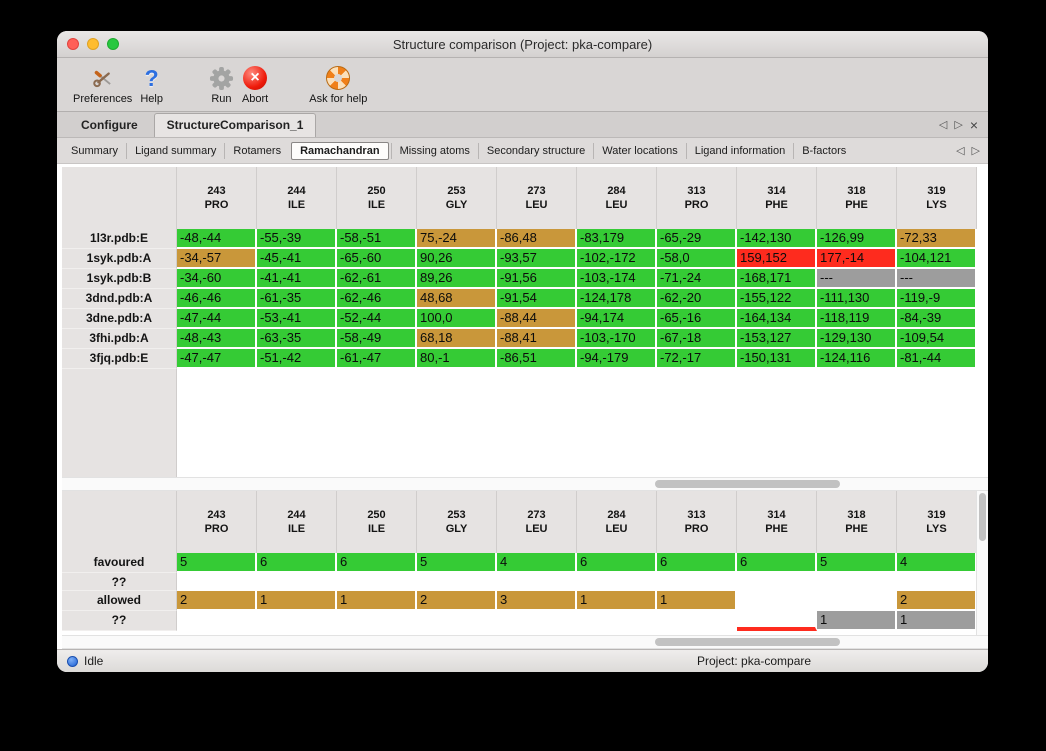 This screenshot has width=1046, height=751. I want to click on data-cell: 3, so click(537, 601).